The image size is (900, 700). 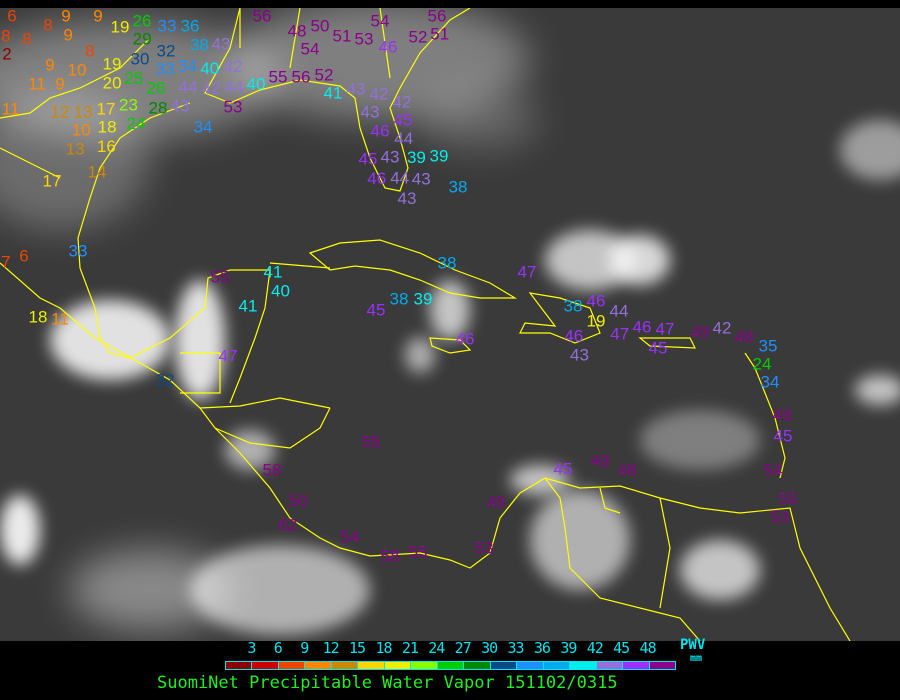 What do you see at coordinates (26, 38) in the screenshot?
I see `station-pwv-value: 8` at bounding box center [26, 38].